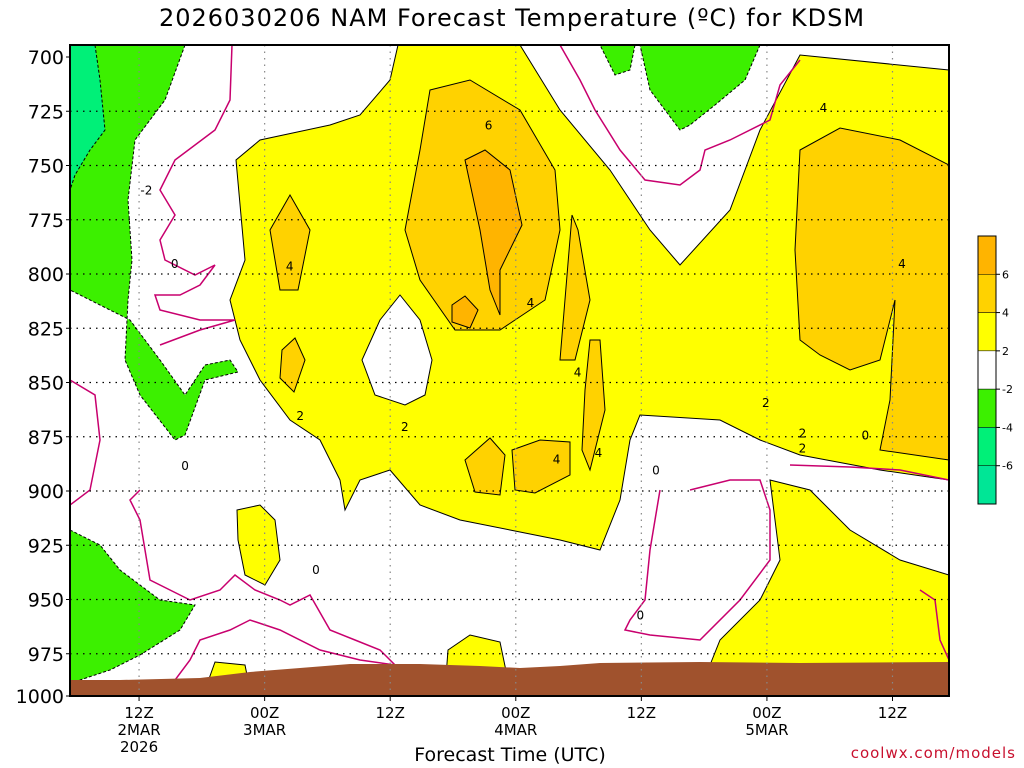  I want to click on terrain, so click(509, 679).